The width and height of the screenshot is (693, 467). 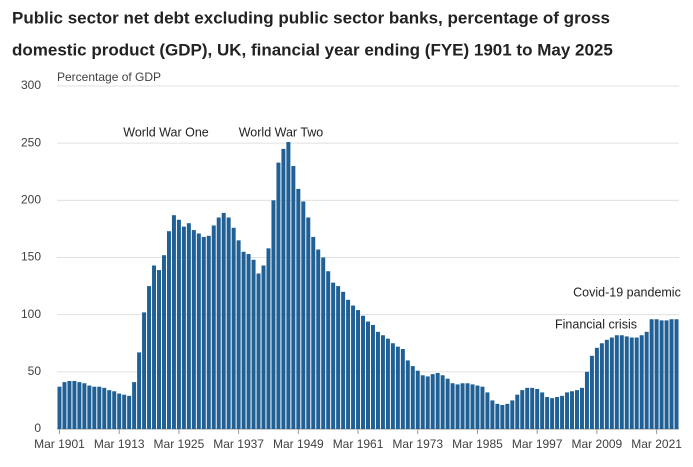 What do you see at coordinates (119, 444) in the screenshot?
I see `x-tick-label: Mar 1913` at bounding box center [119, 444].